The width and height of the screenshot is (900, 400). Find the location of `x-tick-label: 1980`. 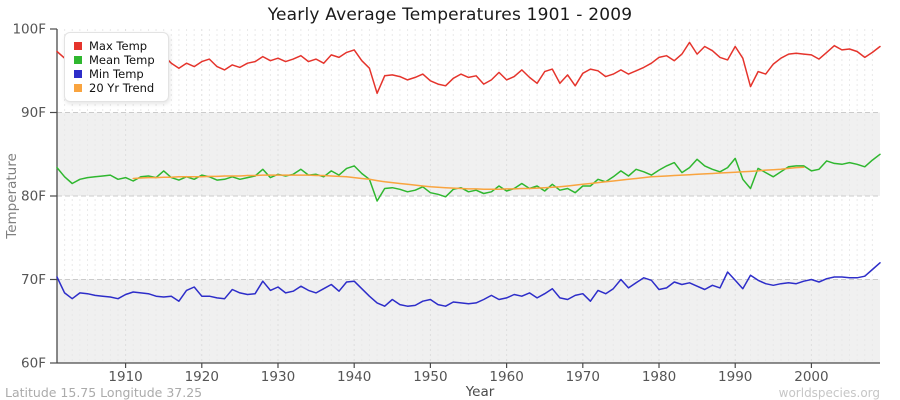

x-tick-label: 1980 is located at coordinates (659, 377).